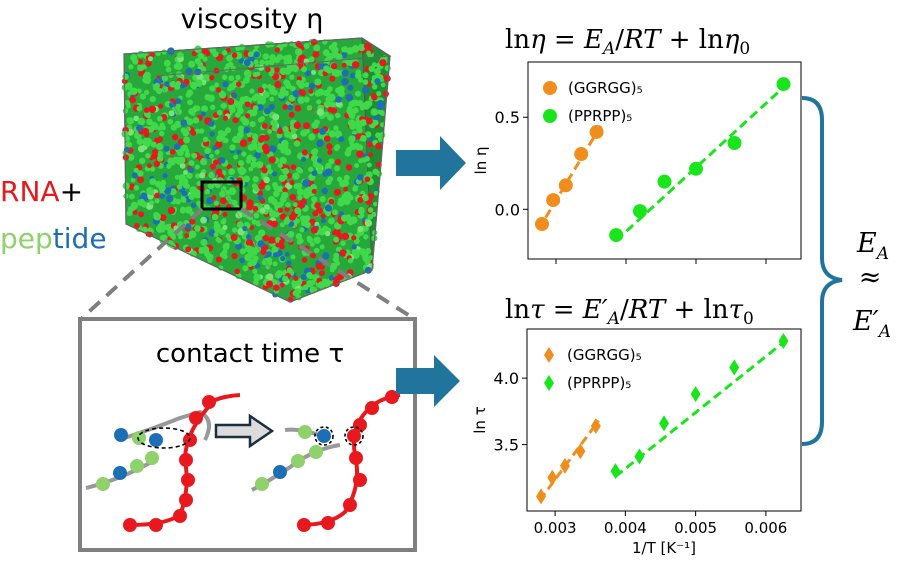 This screenshot has height=562, width=897. I want to click on grouping-brace, so click(822, 271).